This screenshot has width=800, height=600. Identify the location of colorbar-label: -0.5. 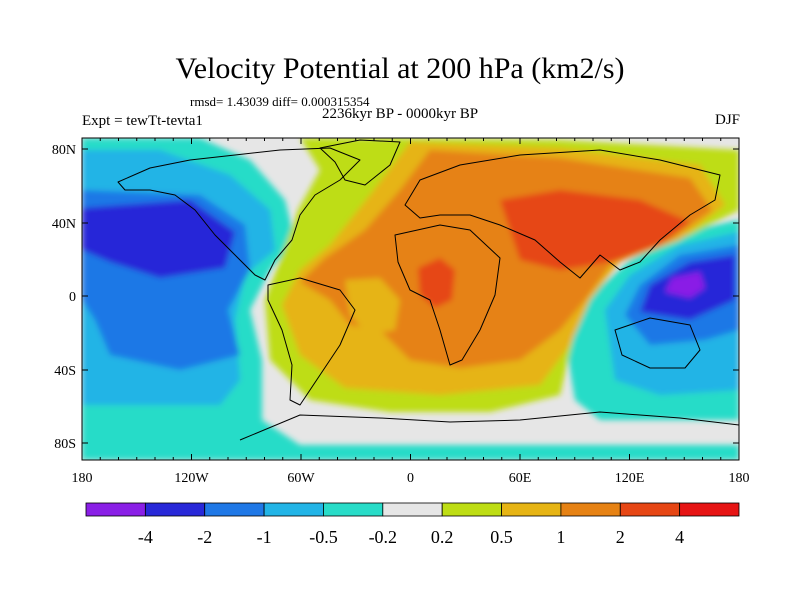
(323, 537).